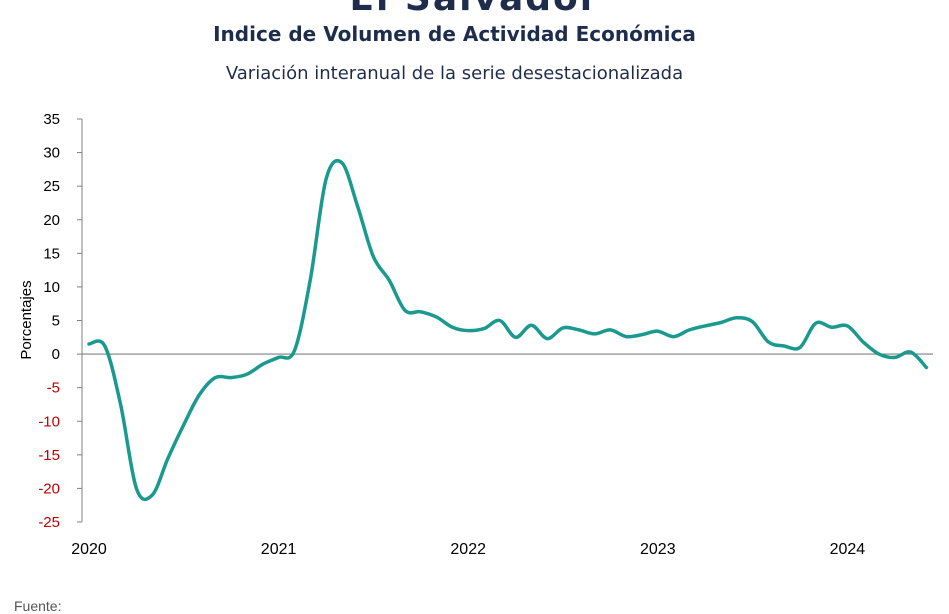 The width and height of the screenshot is (949, 614). What do you see at coordinates (53, 388) in the screenshot?
I see `y-tick-label: -5` at bounding box center [53, 388].